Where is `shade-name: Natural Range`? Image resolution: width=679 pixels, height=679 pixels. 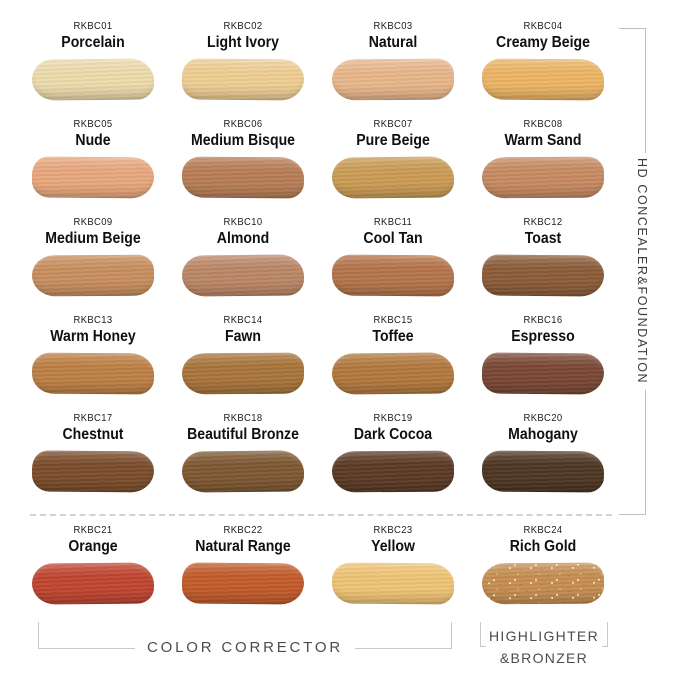 shade-name: Natural Range is located at coordinates (243, 546).